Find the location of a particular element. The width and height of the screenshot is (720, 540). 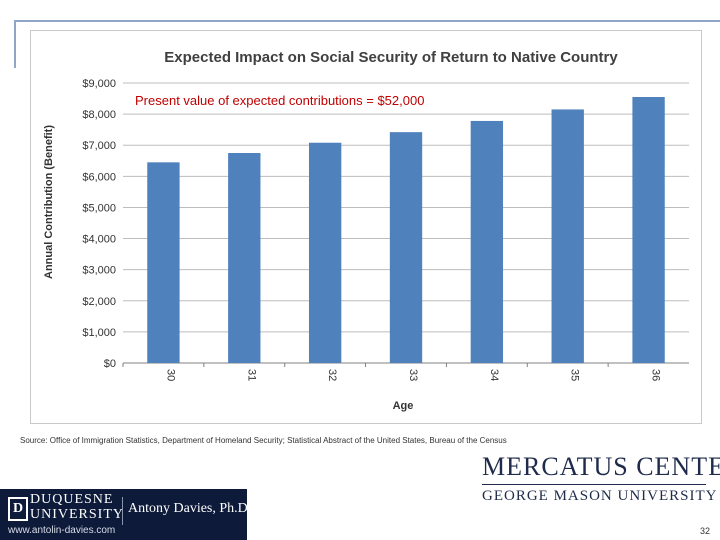

y-tick-label: $1,000 is located at coordinates (99, 333).